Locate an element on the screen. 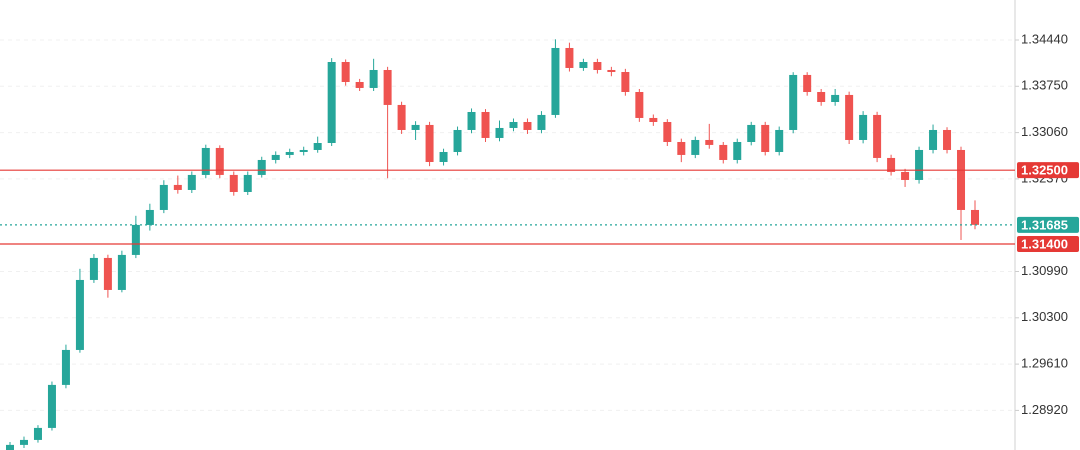  y-tick-label: 1.33060 is located at coordinates (1044, 131).